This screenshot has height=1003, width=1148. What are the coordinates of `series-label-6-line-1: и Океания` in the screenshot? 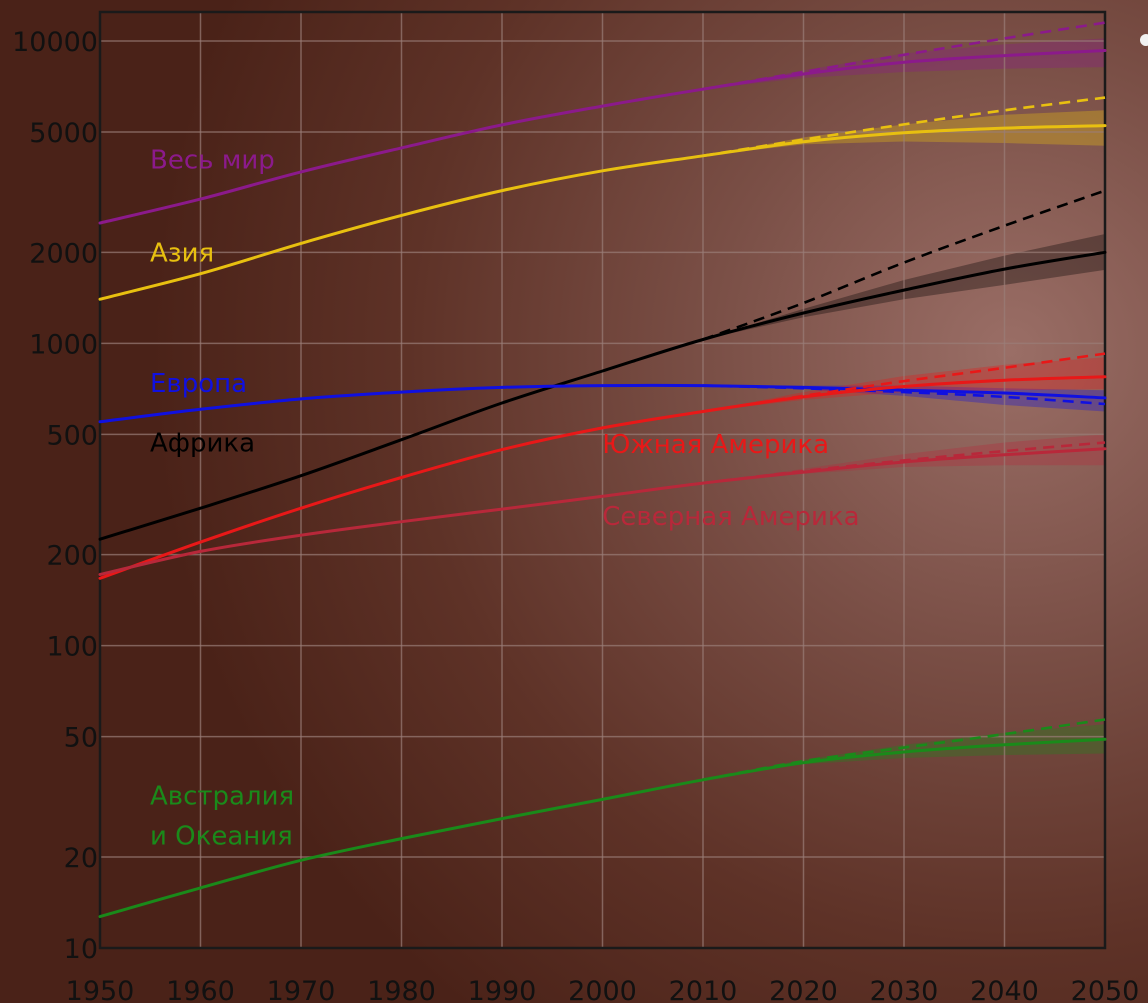 It's located at (221, 836).